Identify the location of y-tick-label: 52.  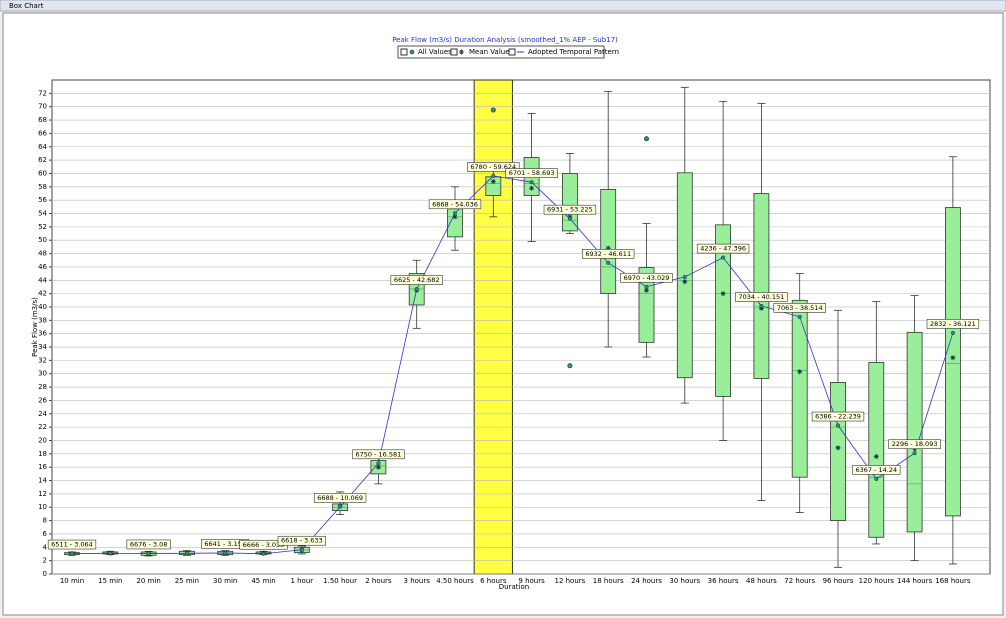
(42, 227).